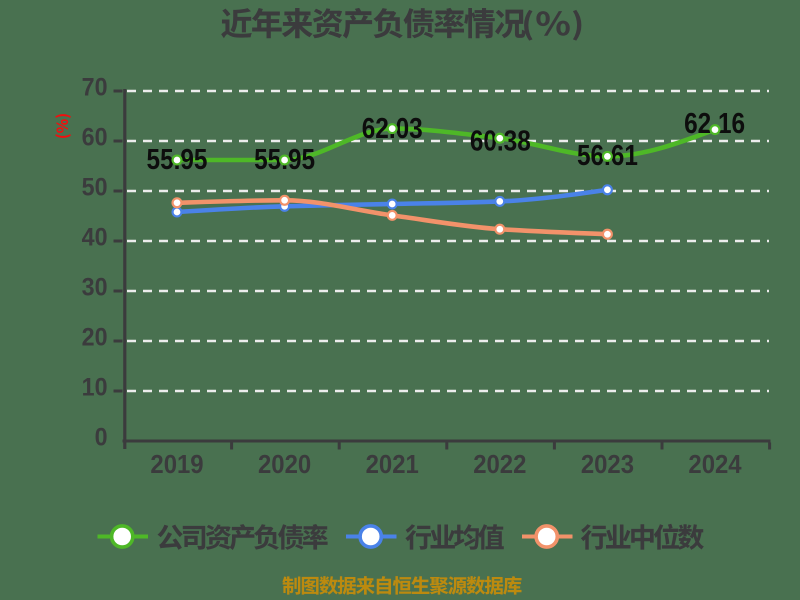 The width and height of the screenshot is (800, 600). What do you see at coordinates (607, 464) in the screenshot?
I see `svg-text: 2023` at bounding box center [607, 464].